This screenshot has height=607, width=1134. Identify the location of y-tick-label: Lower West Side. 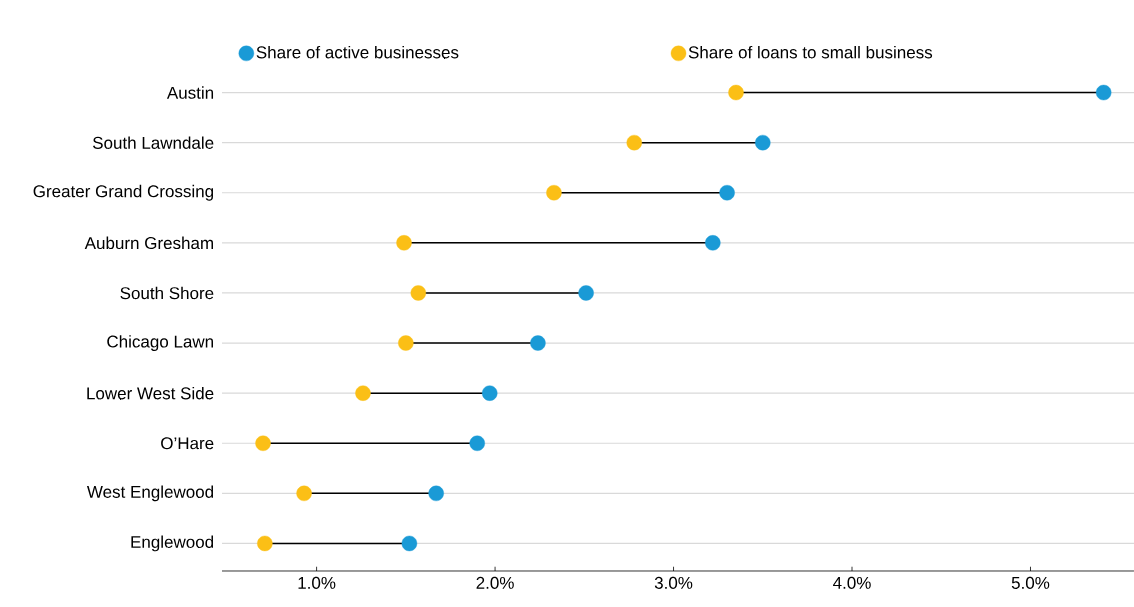
(150, 393).